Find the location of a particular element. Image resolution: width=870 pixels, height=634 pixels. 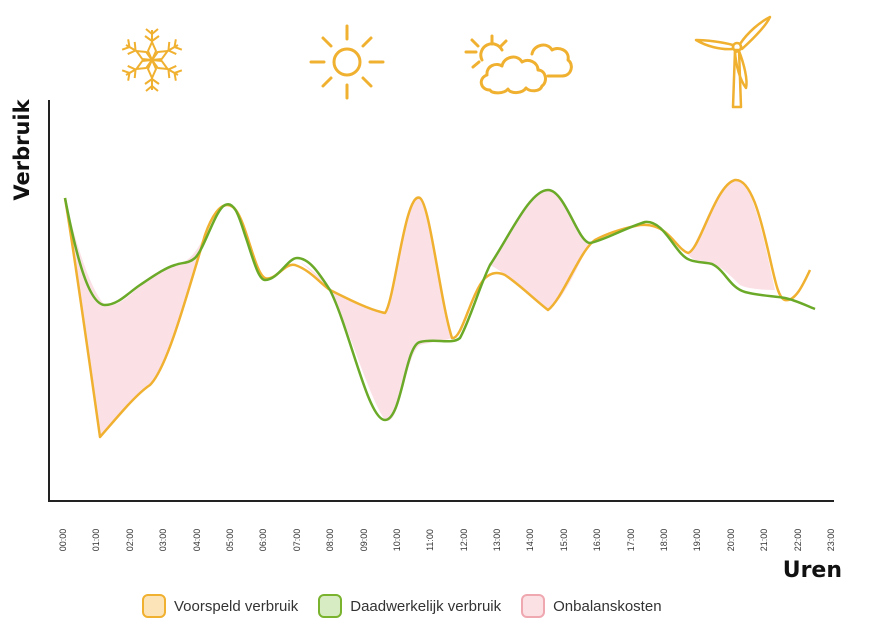

x-tick-text: 21:00 is located at coordinates (764, 540).